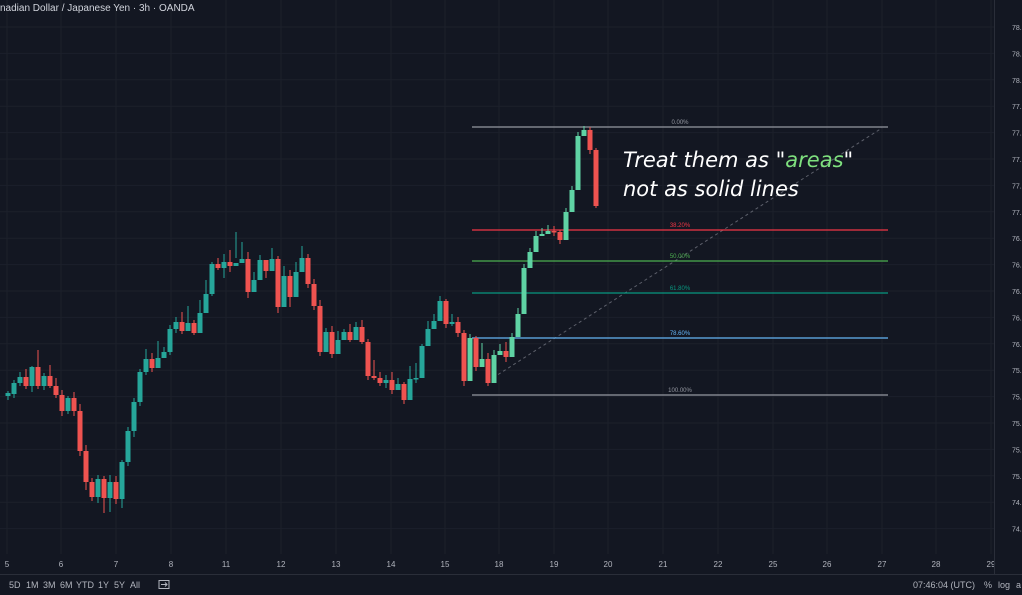 The height and width of the screenshot is (595, 1022). Describe the element at coordinates (944, 585) in the screenshot. I see `clock-readout: 07:46:04 (UTC)` at that location.